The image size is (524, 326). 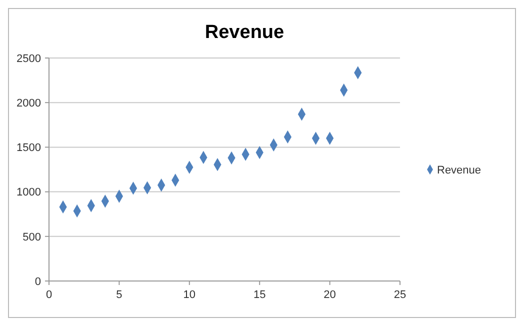 I want to click on y-tick-label: 1500, so click(x=28, y=148).